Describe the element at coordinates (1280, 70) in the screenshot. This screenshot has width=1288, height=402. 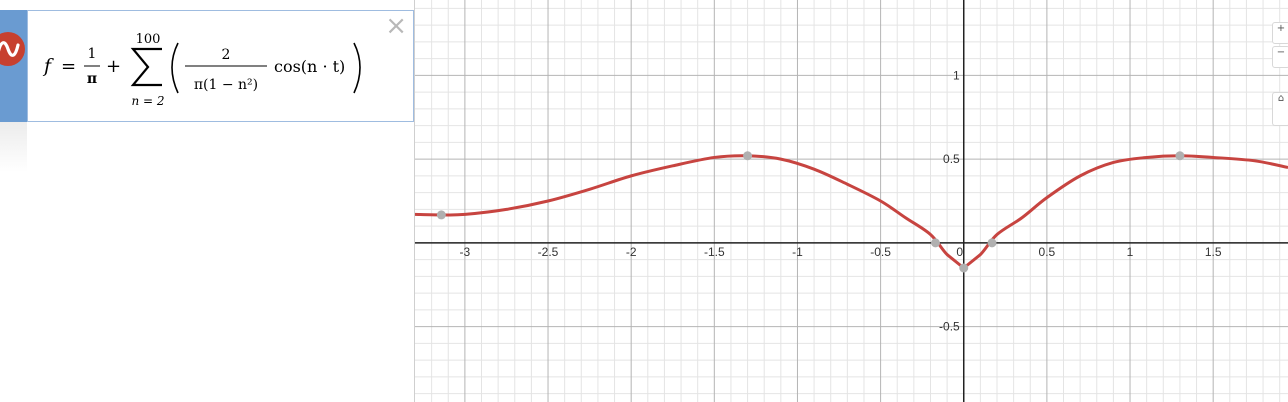
I see `zoom-controls: + − ⌂` at that location.